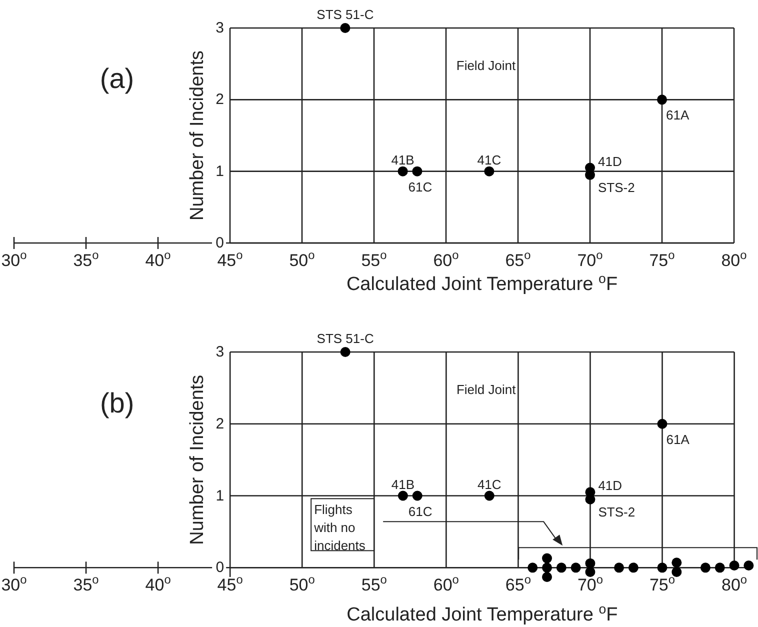  What do you see at coordinates (117, 78) in the screenshot?
I see `annotation: (a)` at bounding box center [117, 78].